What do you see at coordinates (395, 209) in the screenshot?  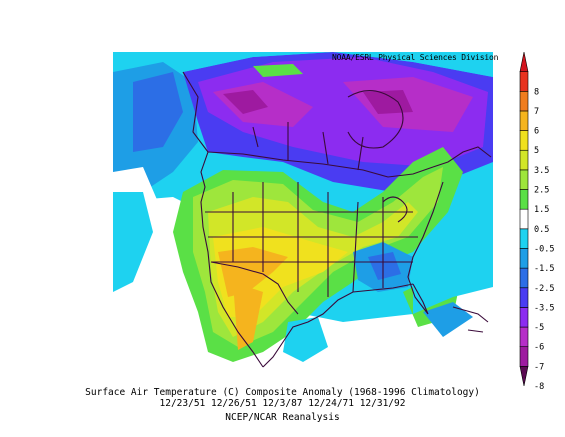 I see `great-lakes-outline` at bounding box center [395, 209].